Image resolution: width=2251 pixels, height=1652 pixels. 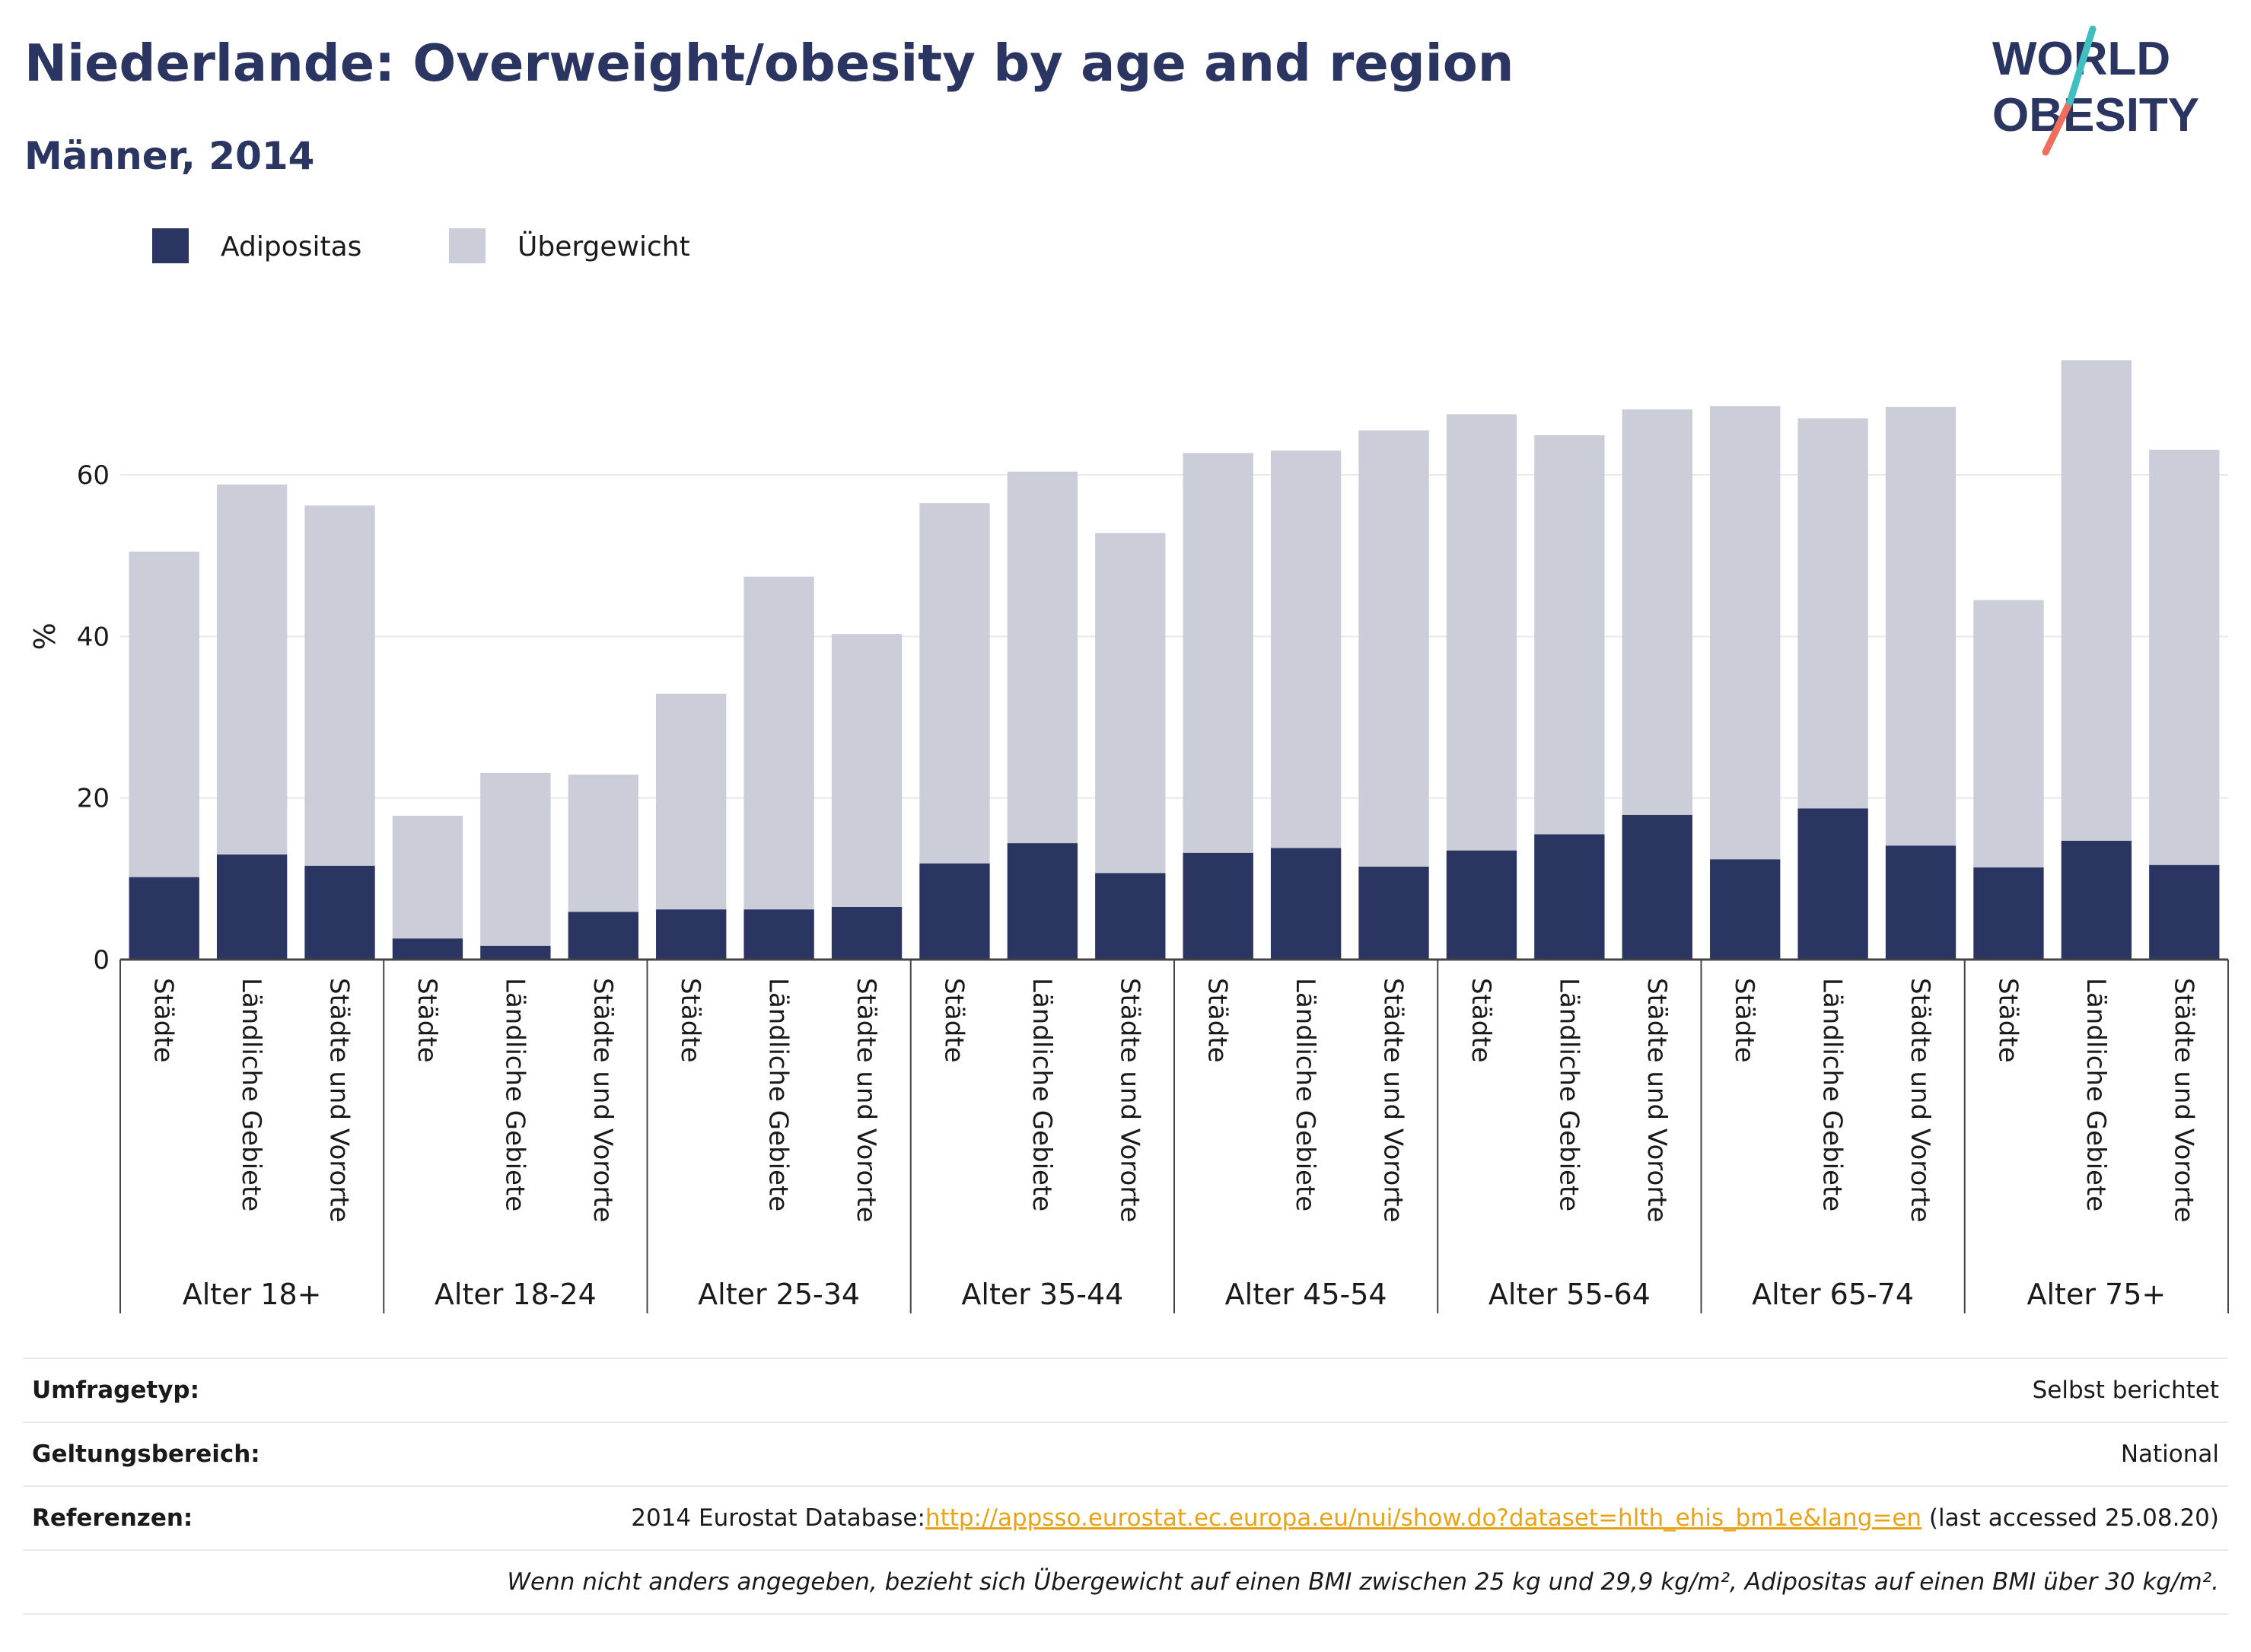 I want to click on scope-label: Geltungsbereich:, so click(x=146, y=1454).